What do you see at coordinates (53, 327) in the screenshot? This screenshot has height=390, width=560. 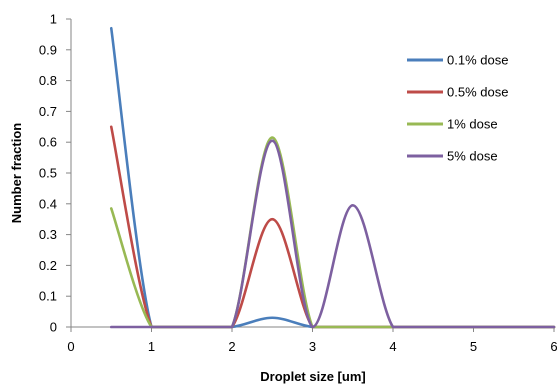 I see `y-tick-label: 0` at bounding box center [53, 327].